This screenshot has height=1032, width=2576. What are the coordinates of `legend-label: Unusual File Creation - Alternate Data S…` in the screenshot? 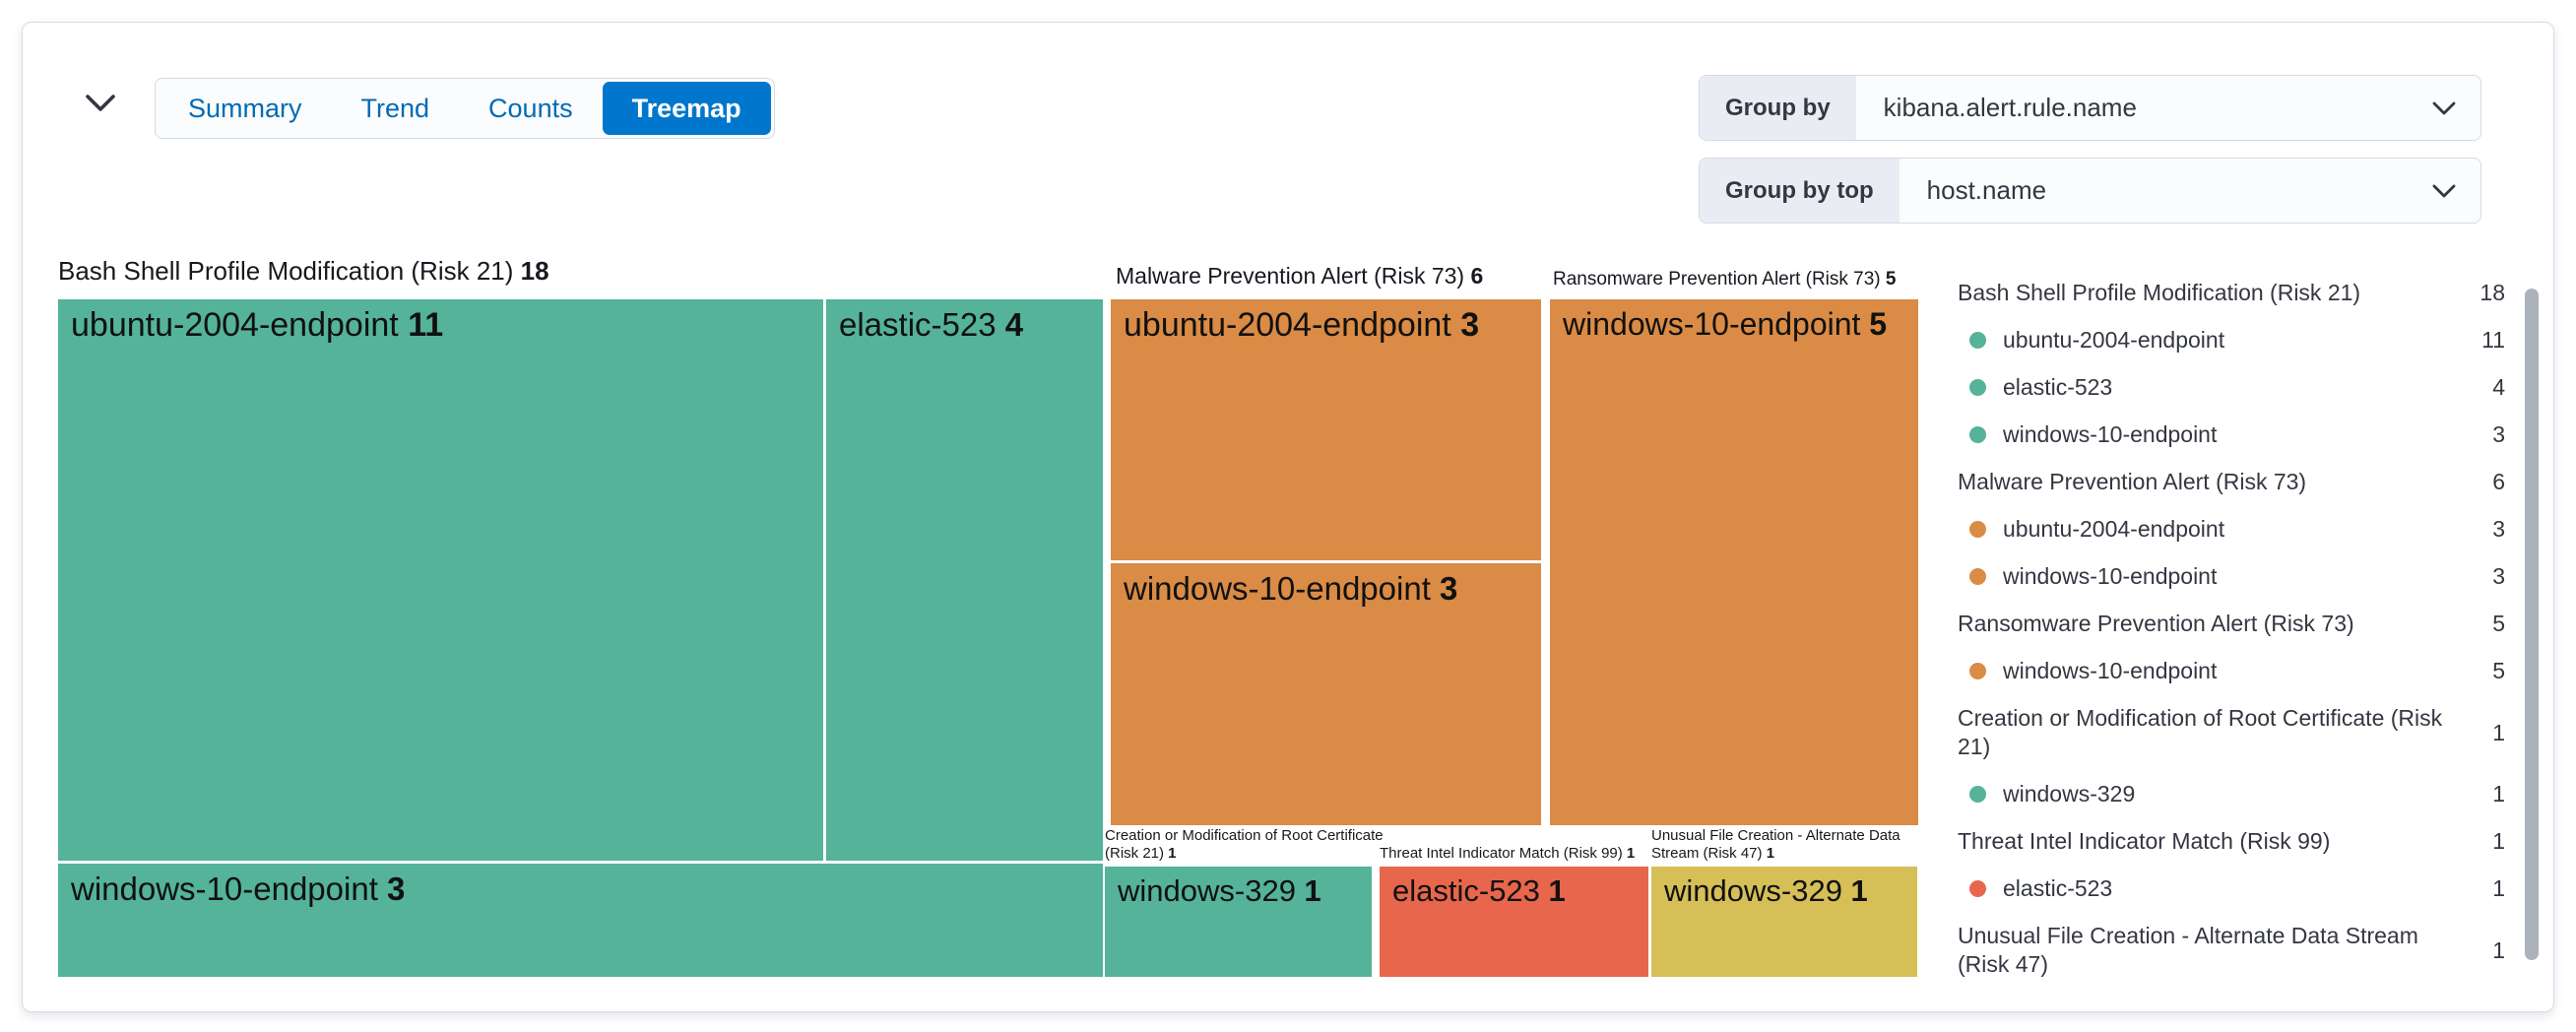 It's located at (2188, 950).